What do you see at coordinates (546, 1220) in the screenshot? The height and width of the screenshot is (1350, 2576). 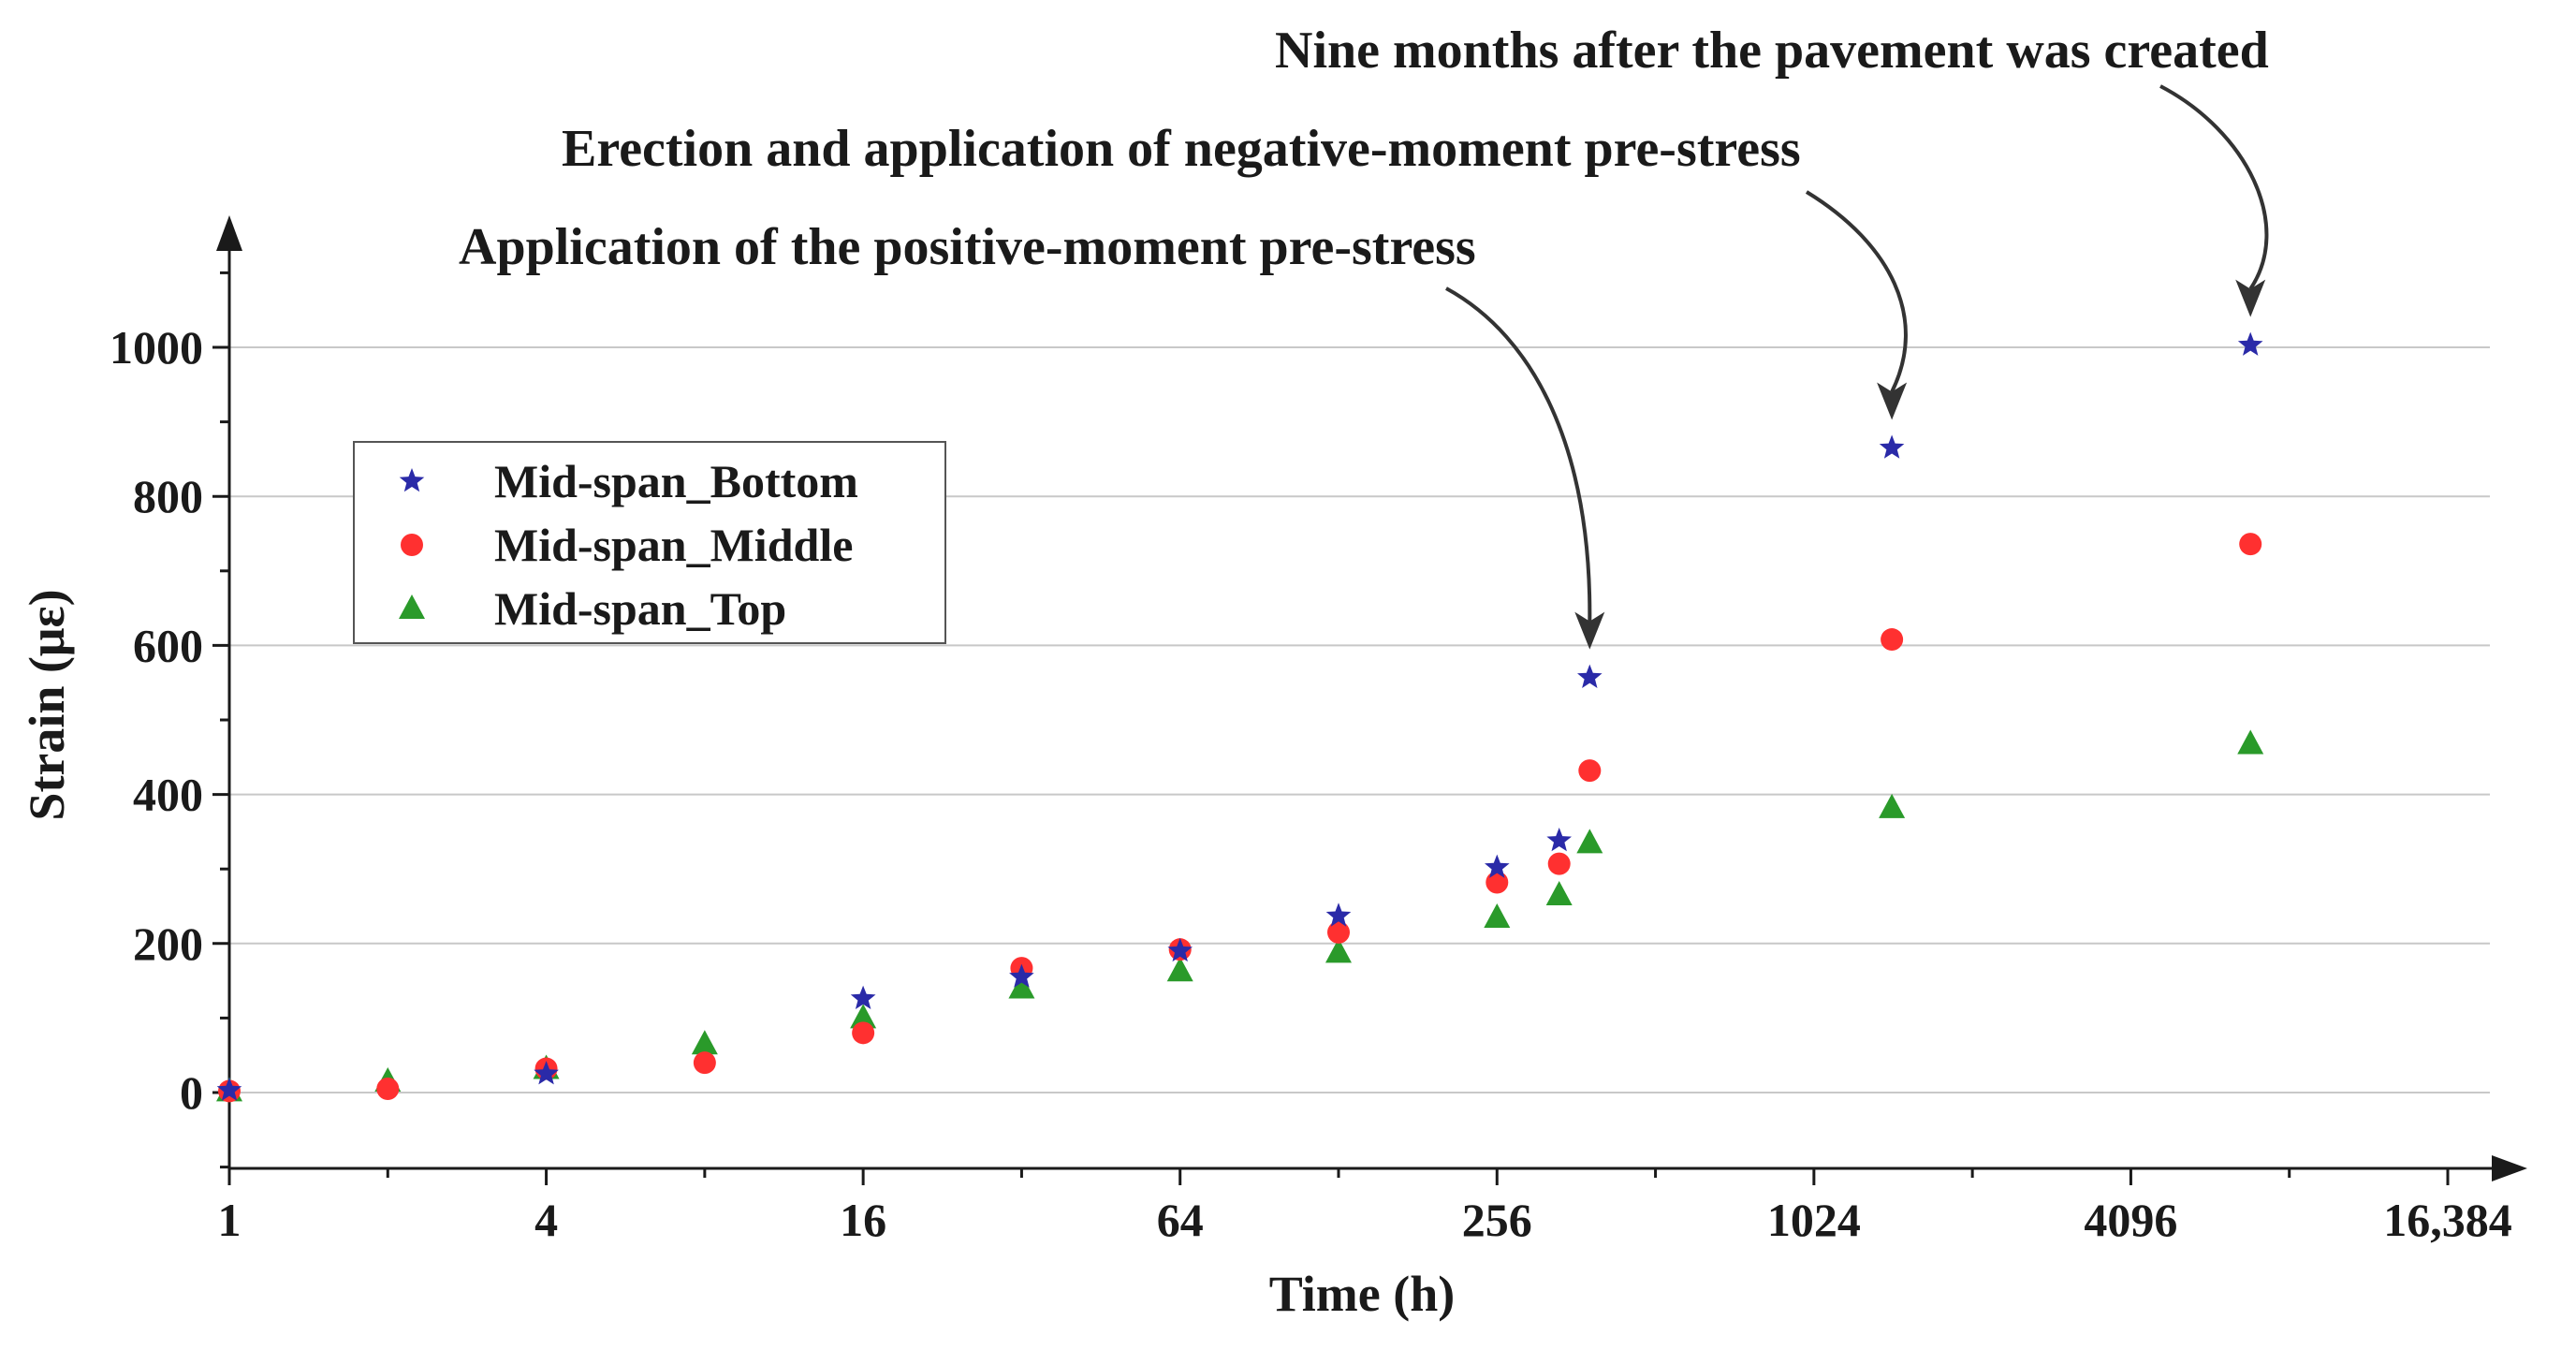 I see `x-tick-label: 4` at bounding box center [546, 1220].